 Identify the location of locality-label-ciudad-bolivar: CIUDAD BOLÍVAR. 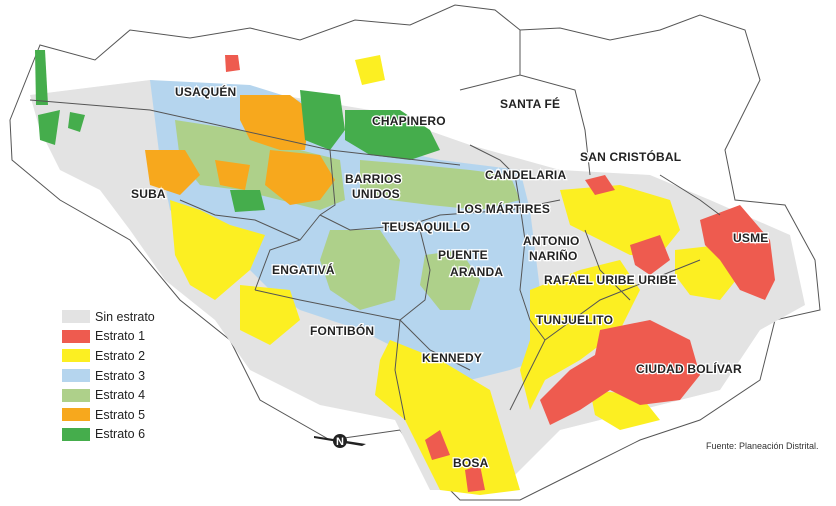
(689, 368).